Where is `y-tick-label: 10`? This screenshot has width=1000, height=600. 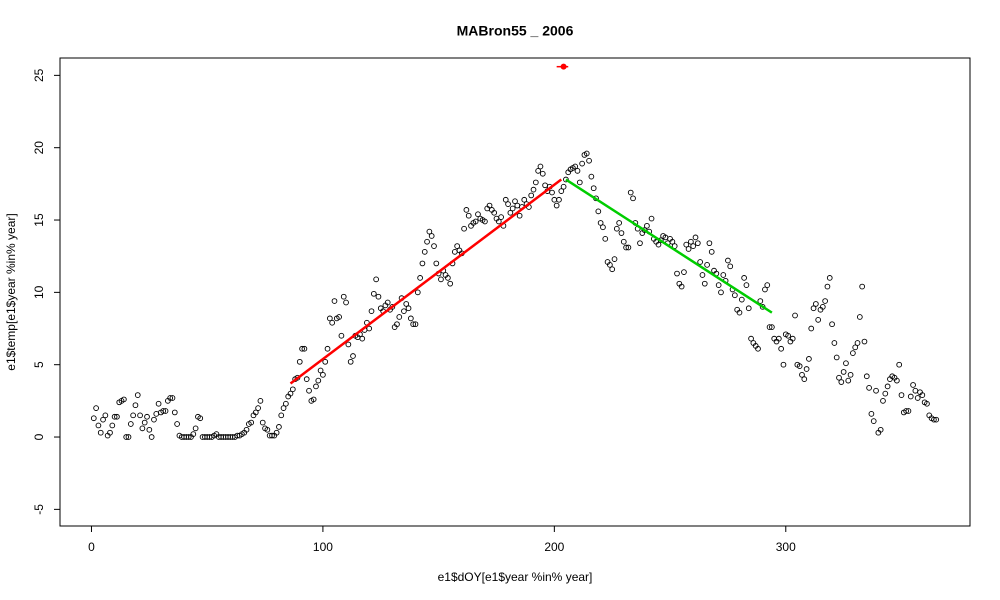
y-tick-label: 10 is located at coordinates (39, 292).